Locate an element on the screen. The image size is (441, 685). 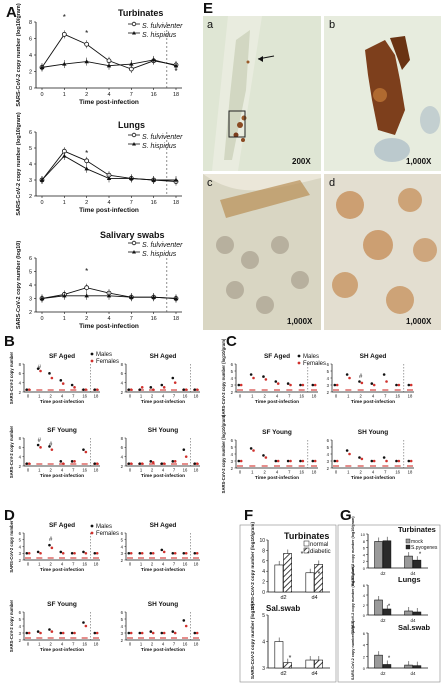
chart-s13-series-1-point is located at coordinates (86, 626).